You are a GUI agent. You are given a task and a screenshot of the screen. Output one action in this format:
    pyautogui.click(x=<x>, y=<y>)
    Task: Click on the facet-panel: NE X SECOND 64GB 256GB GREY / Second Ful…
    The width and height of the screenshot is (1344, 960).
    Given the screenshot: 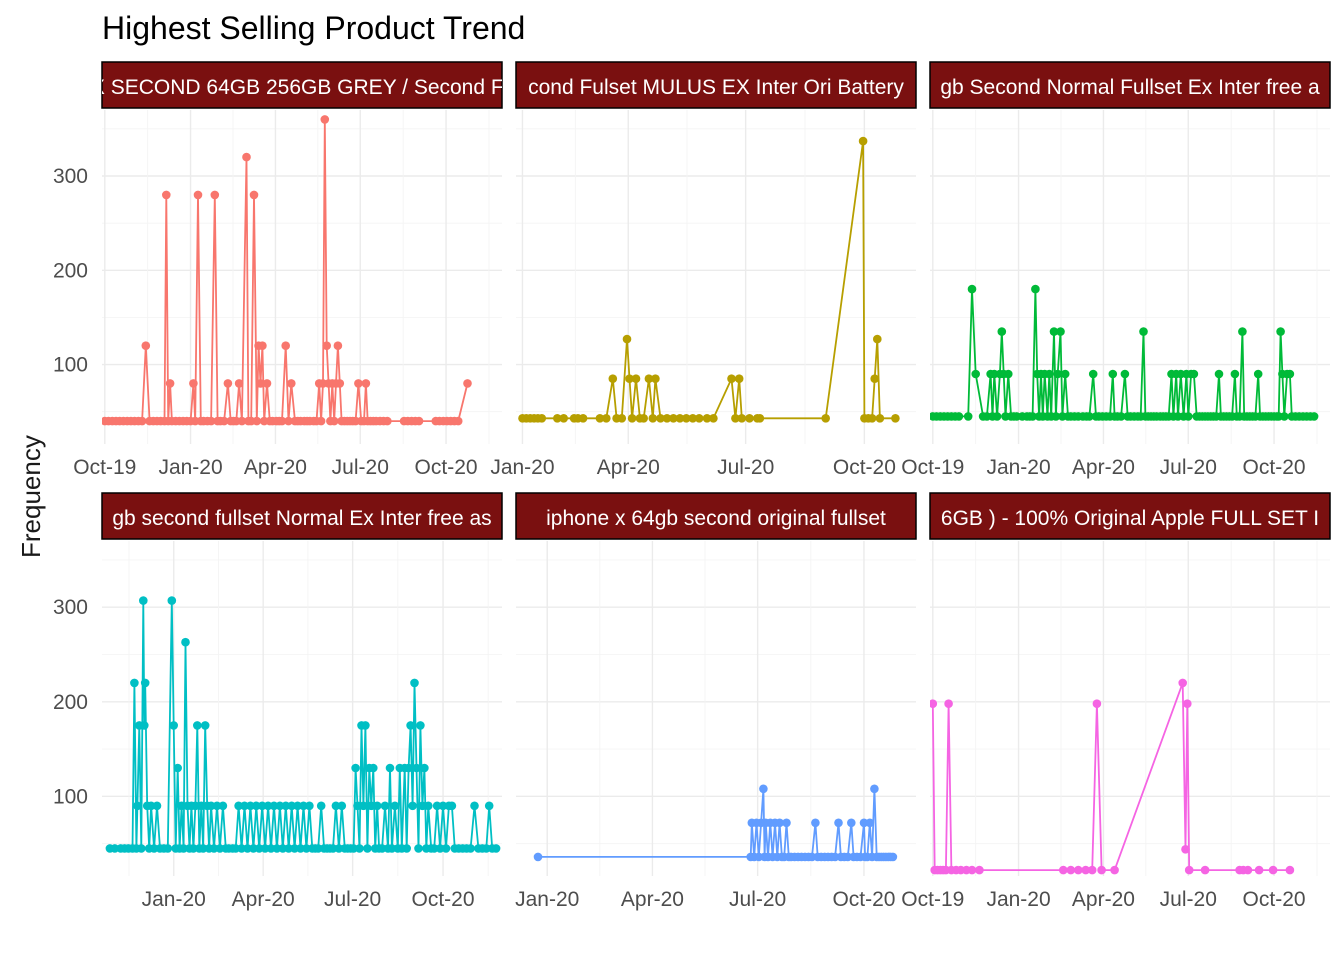 What is the action you would take?
    pyautogui.click(x=288, y=270)
    